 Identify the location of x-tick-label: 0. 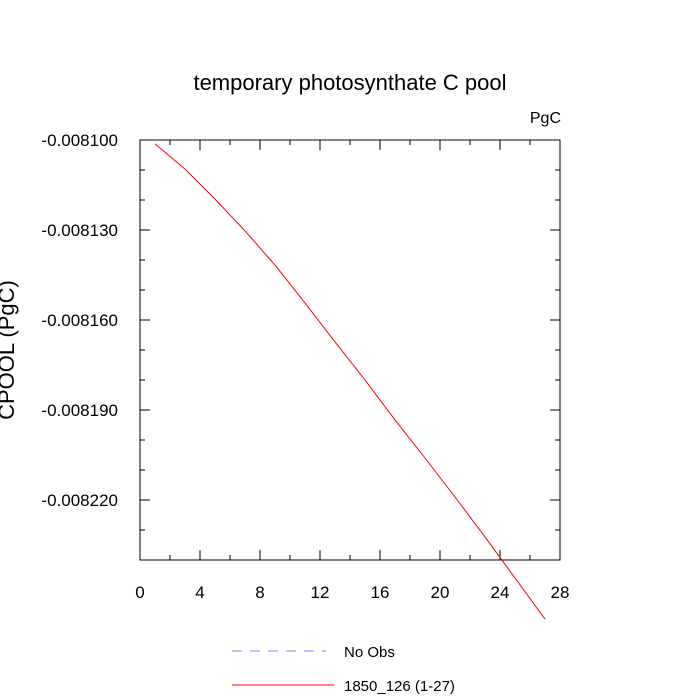
(139, 592).